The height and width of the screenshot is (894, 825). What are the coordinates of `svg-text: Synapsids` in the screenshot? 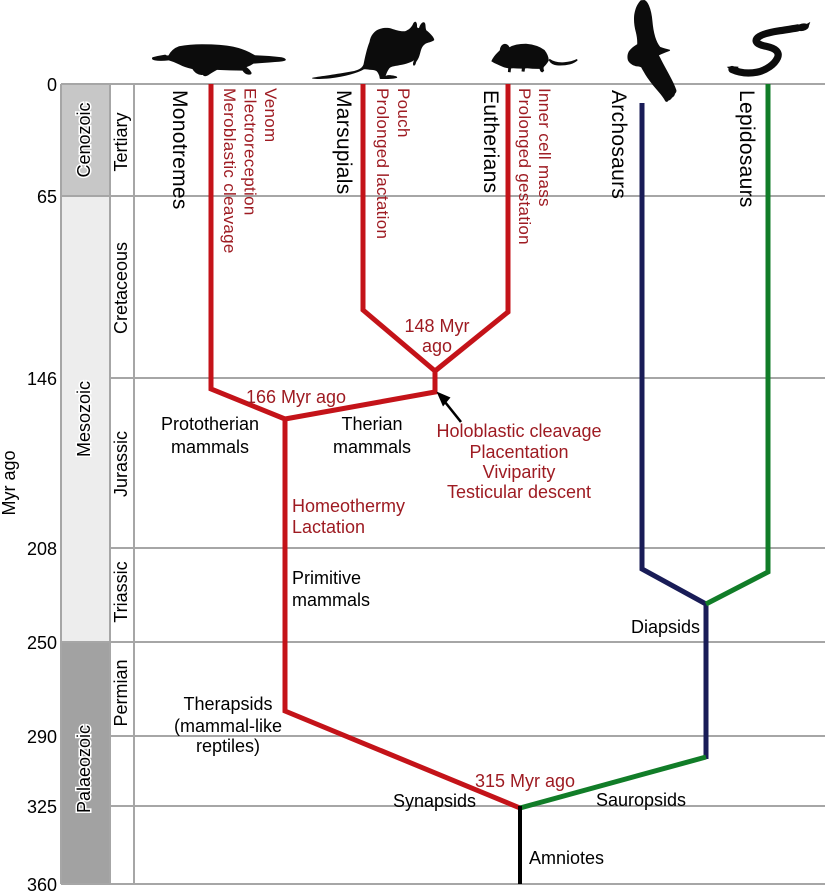 It's located at (434, 801).